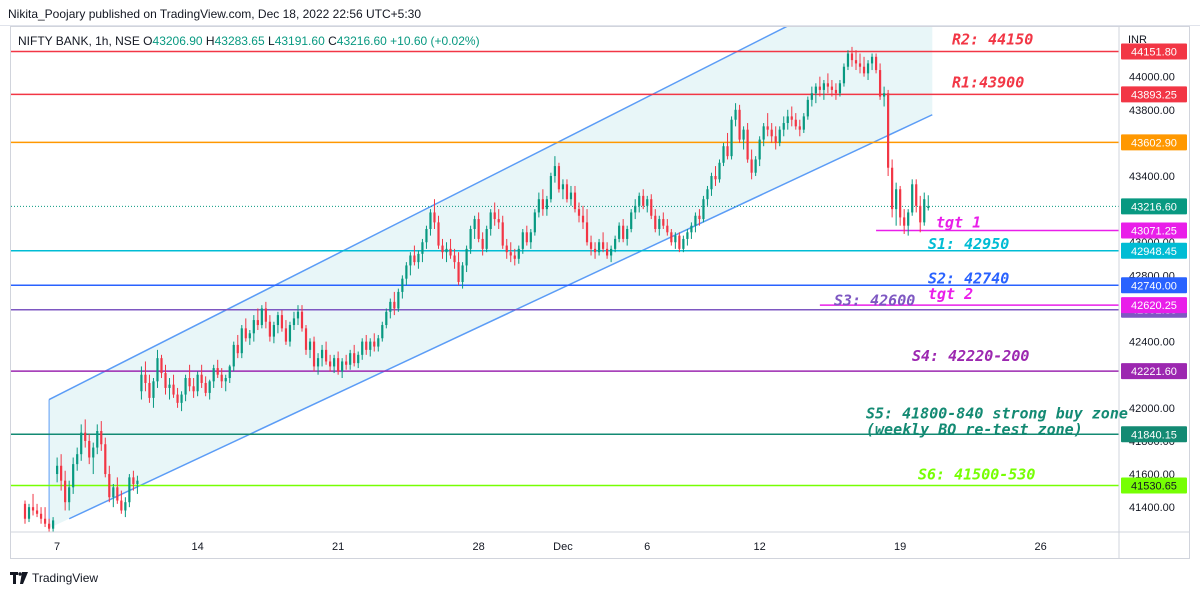 The width and height of the screenshot is (1200, 595). What do you see at coordinates (968, 244) in the screenshot?
I see `level-label-s1: S1: 42950` at bounding box center [968, 244].